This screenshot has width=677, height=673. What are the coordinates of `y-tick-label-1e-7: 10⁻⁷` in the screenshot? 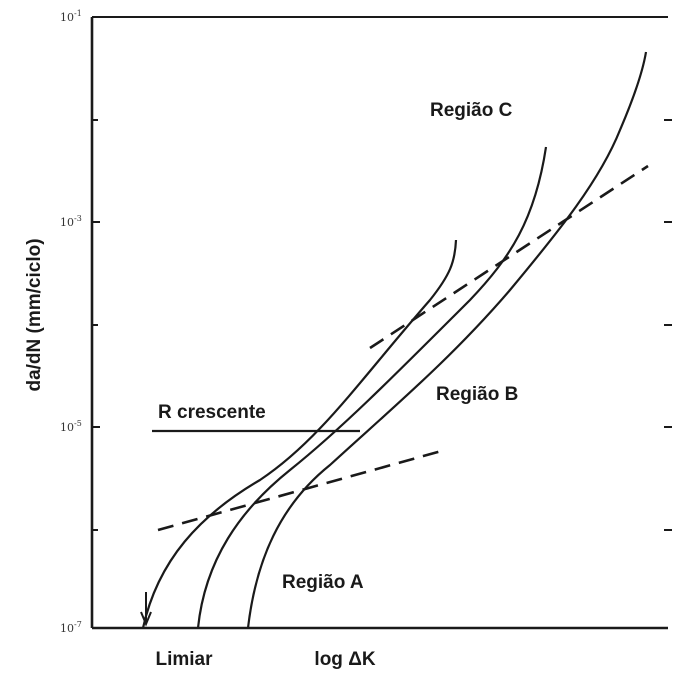 It's located at (71, 627).